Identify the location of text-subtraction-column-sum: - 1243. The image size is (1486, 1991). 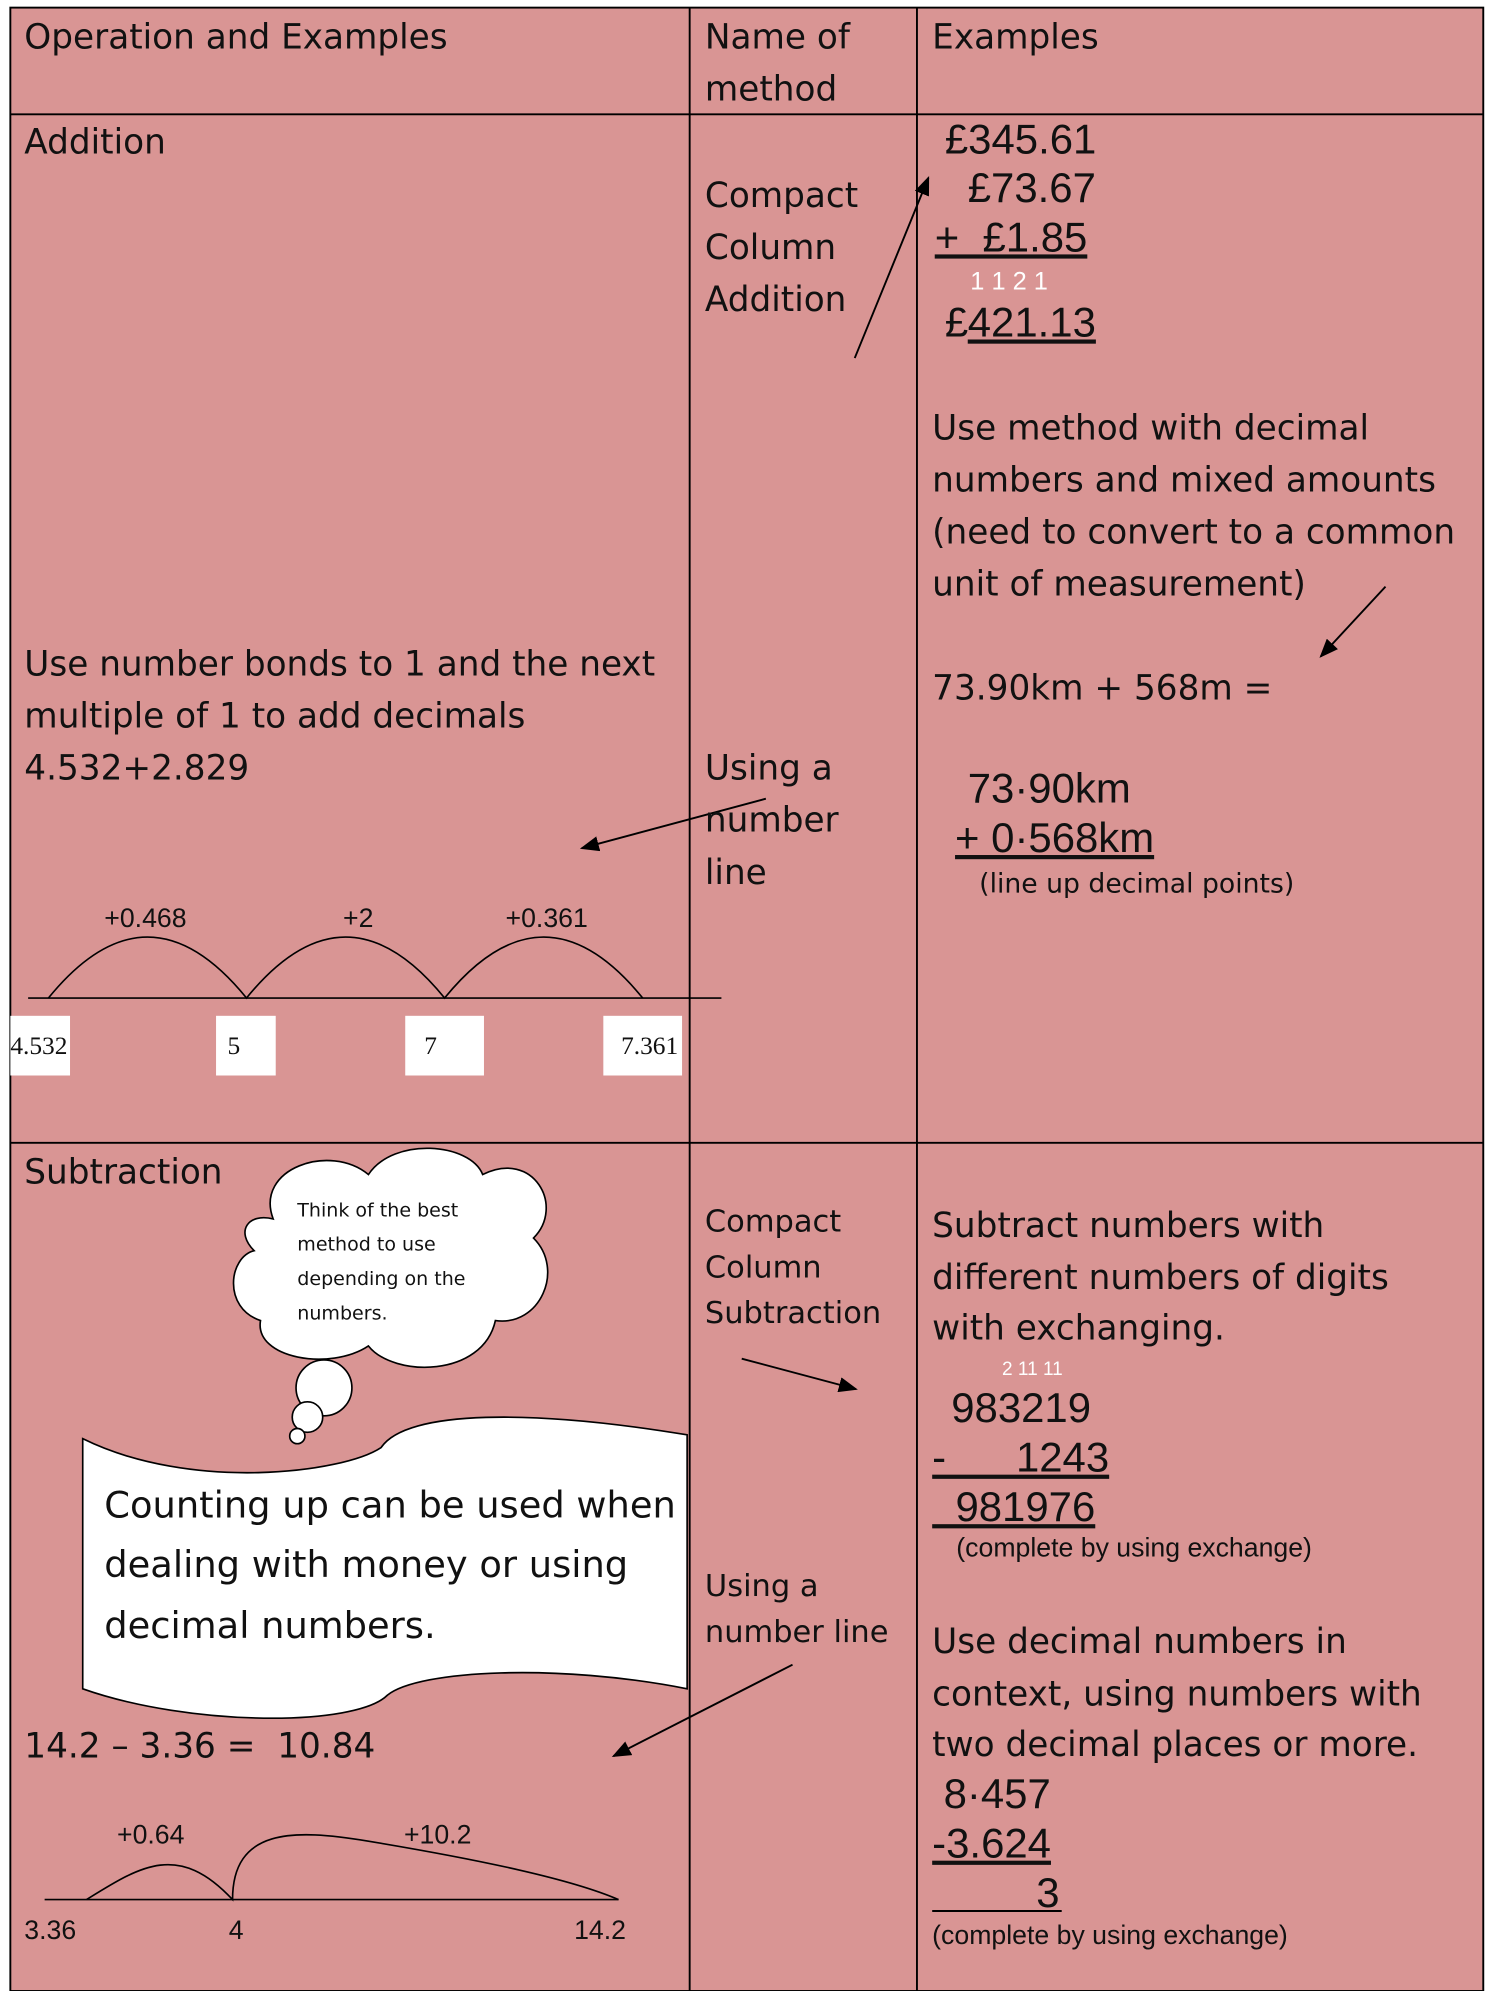
(1020, 1457).